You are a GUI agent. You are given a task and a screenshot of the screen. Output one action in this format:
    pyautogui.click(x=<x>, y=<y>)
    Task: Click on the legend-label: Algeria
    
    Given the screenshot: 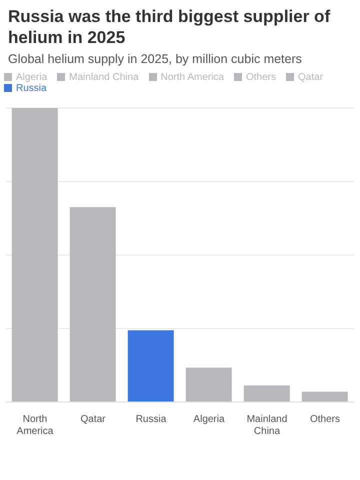 What is the action you would take?
    pyautogui.click(x=32, y=77)
    